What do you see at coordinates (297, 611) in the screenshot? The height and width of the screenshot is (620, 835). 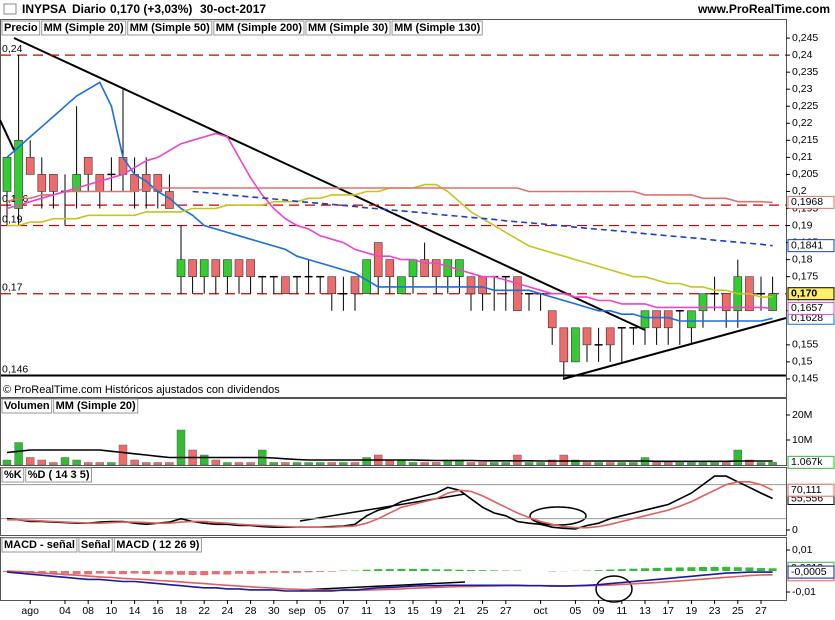 I see `x-tick-label: sep` at bounding box center [297, 611].